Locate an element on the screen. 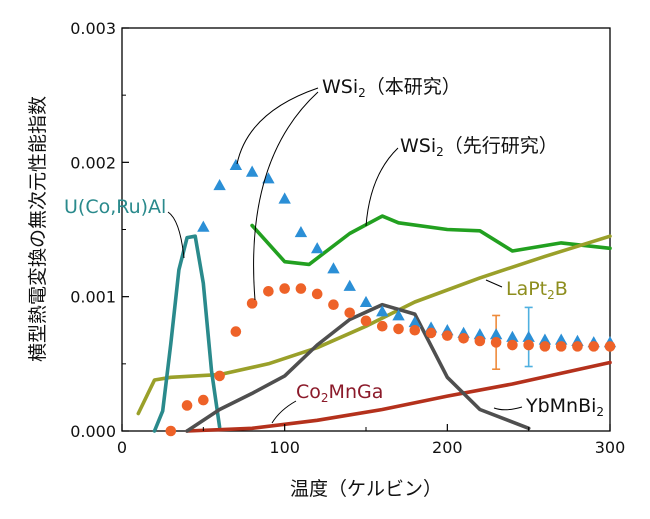 The width and height of the screenshot is (650, 519). x-axis-title: 温度（ケルビン） is located at coordinates (366, 489).